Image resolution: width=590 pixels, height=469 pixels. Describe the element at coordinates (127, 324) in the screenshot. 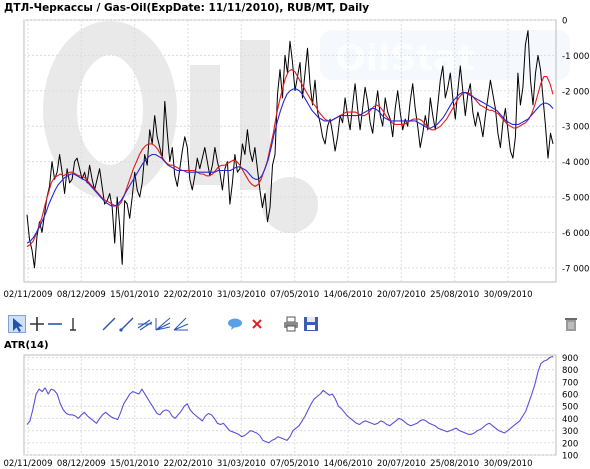

I see `ray-line-icon` at that location.